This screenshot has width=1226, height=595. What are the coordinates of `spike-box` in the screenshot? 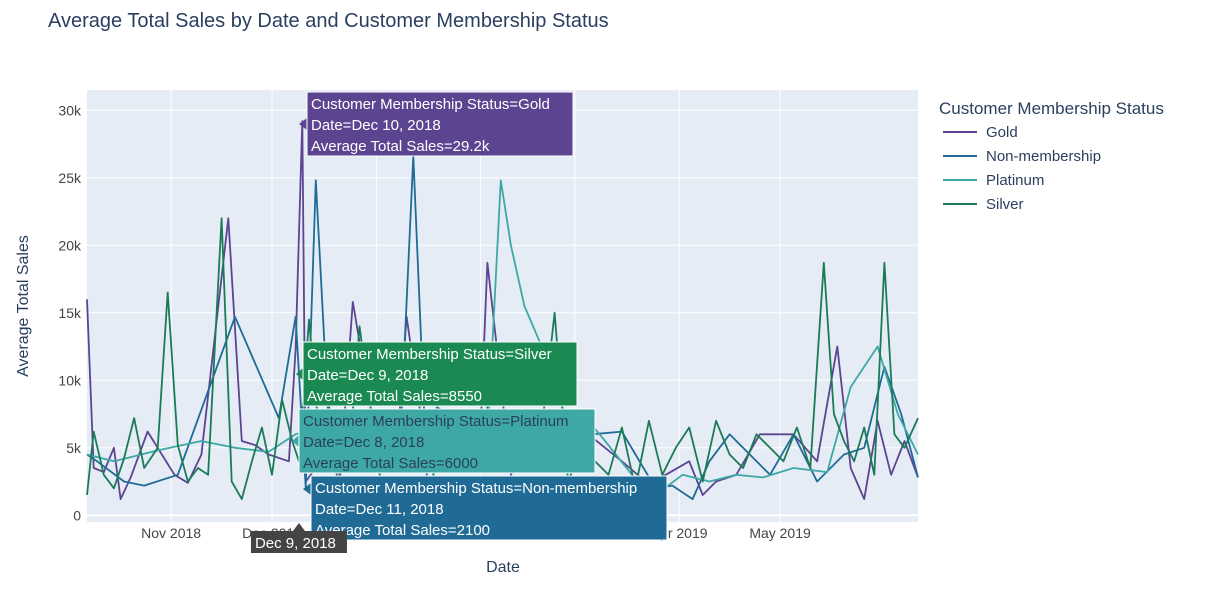 It's located at (298, 542).